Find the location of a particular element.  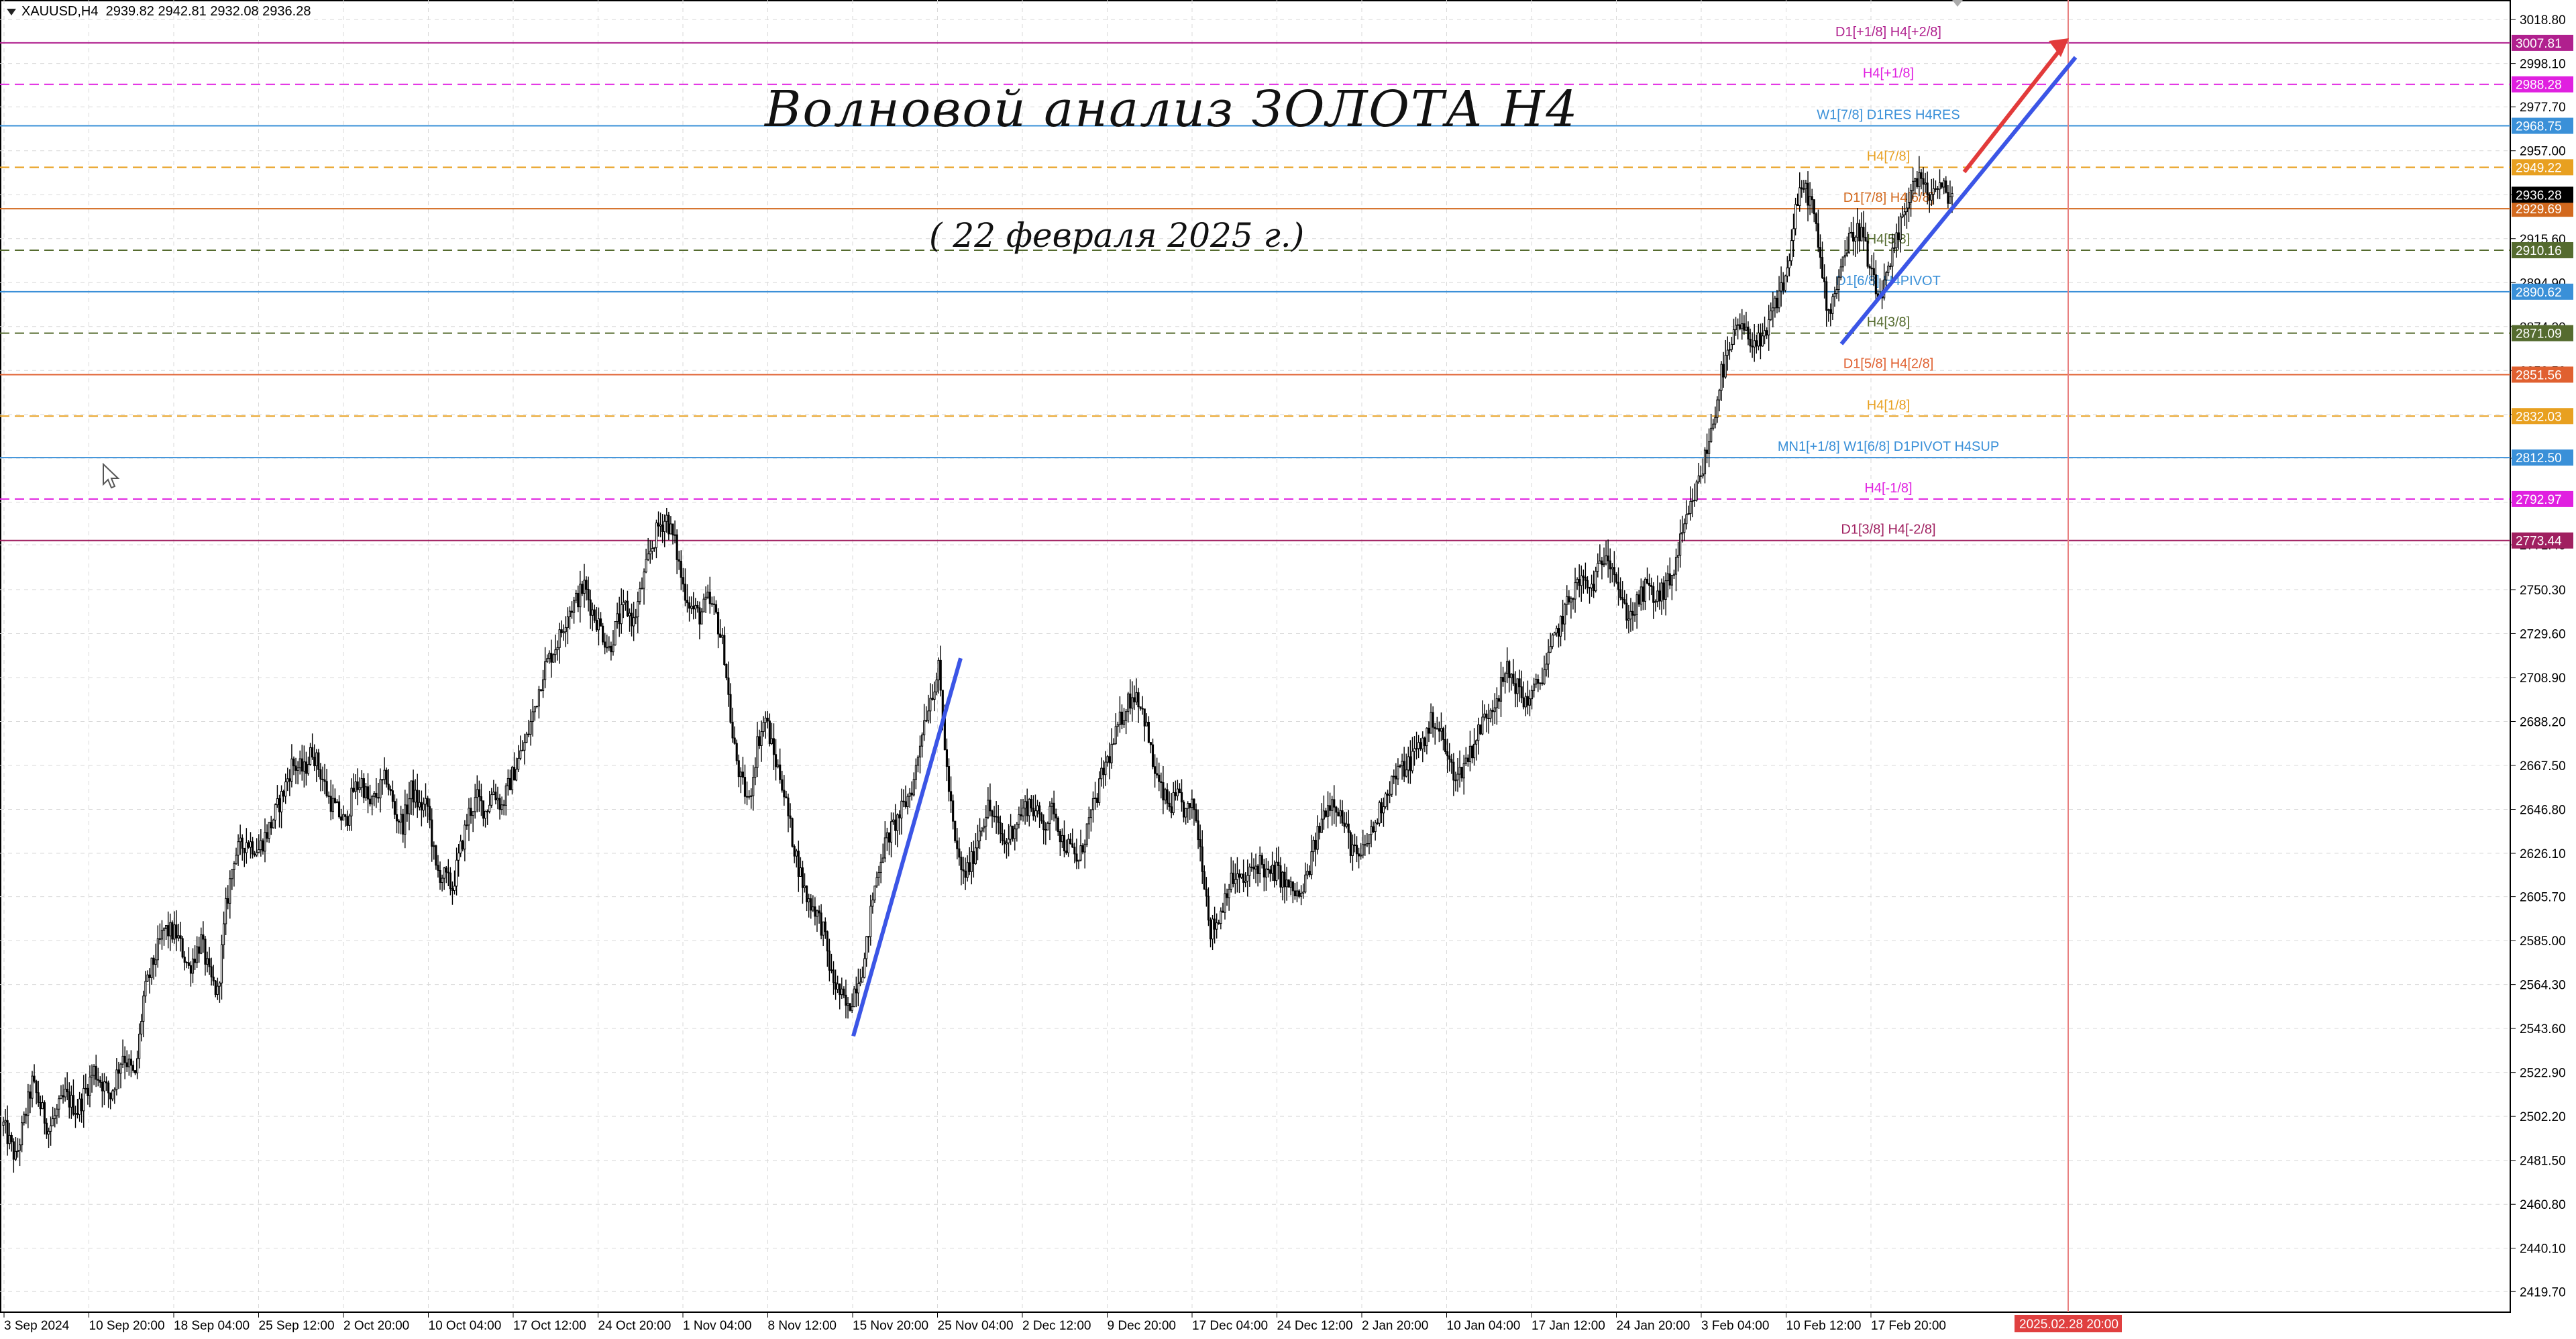

level-price-tag is located at coordinates (2542, 125).